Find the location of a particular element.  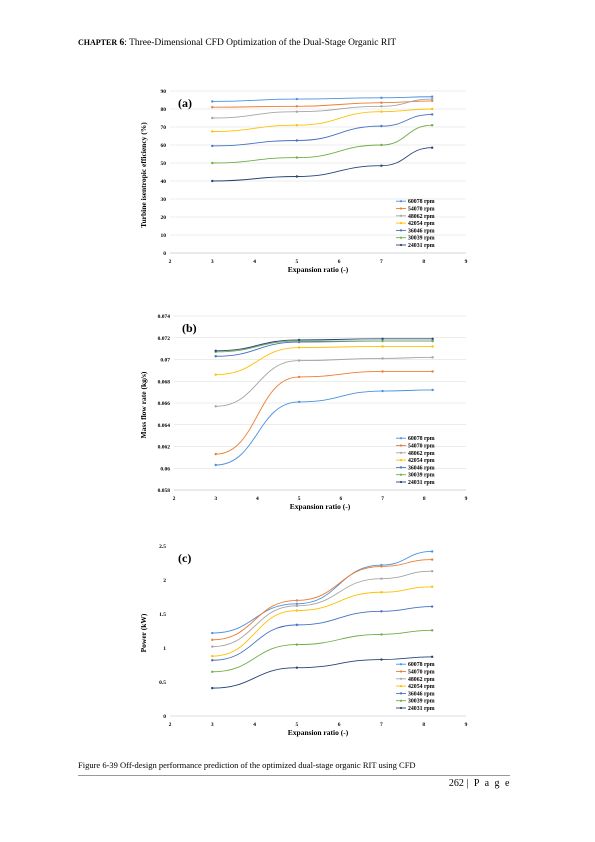

chart-b-ytick-label: 0.07 is located at coordinates (165, 361).